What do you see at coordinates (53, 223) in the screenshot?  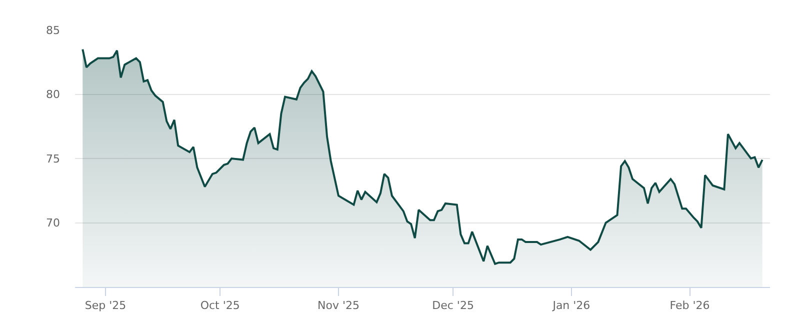 I see `y-tick-label: 70` at bounding box center [53, 223].